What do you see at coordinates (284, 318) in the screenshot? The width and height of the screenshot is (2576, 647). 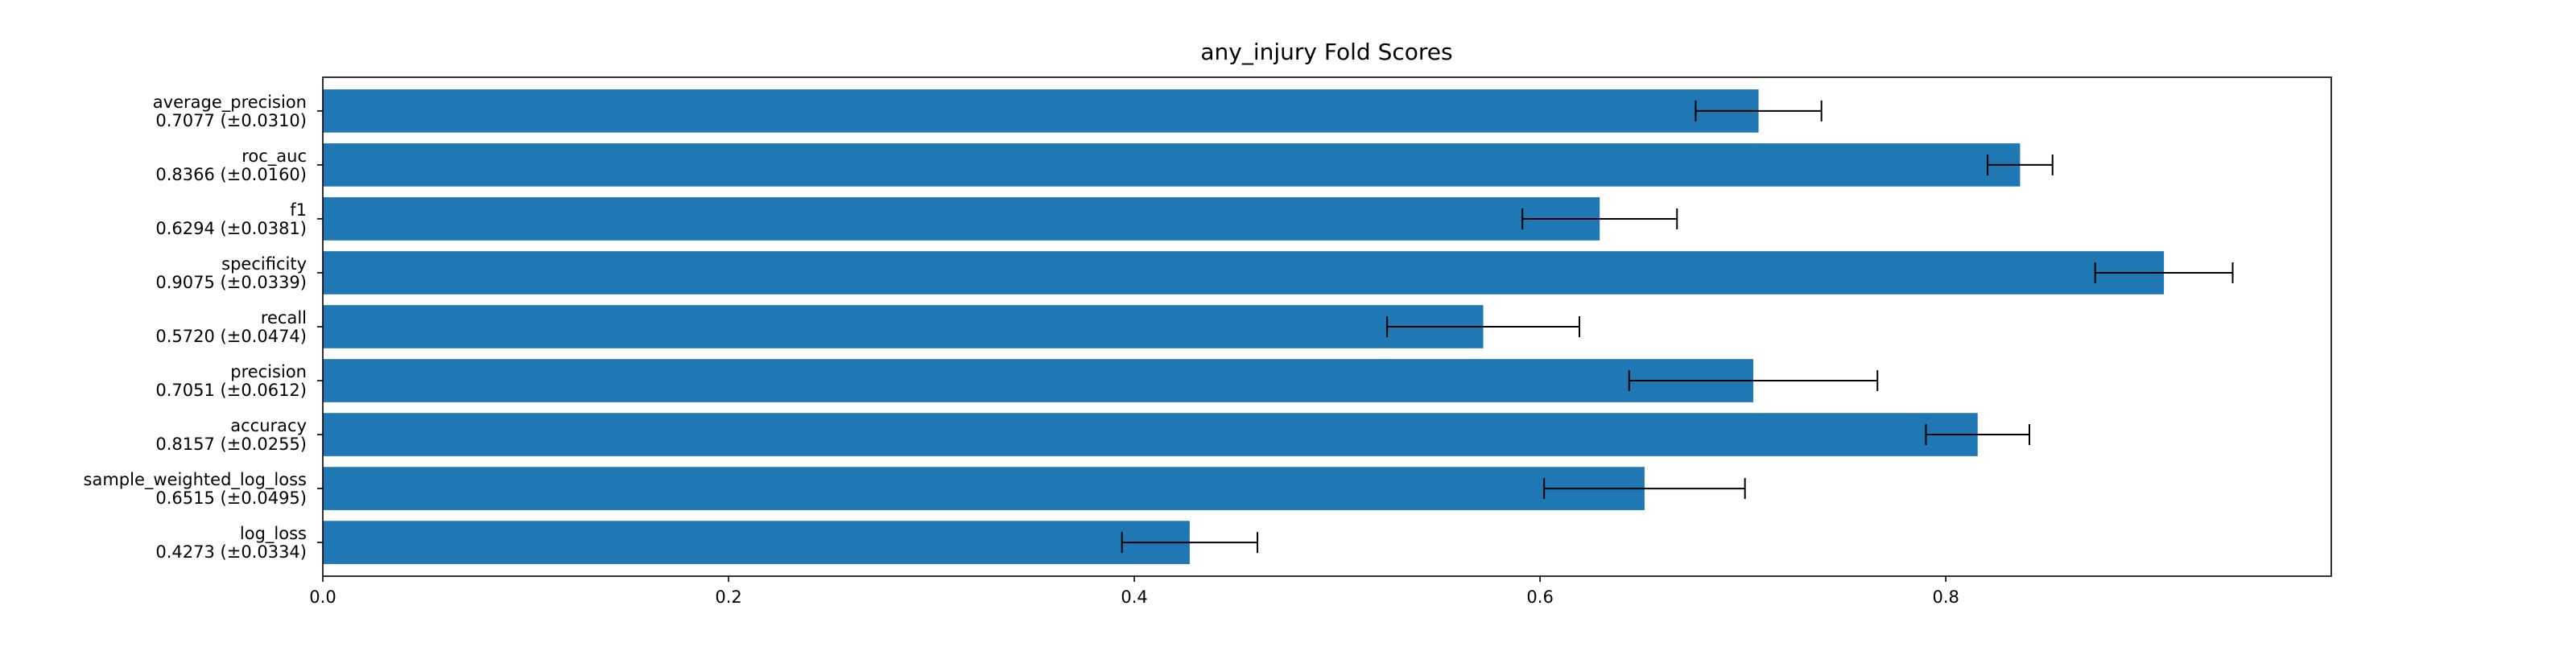 I see `category-name: recall` at bounding box center [284, 318].